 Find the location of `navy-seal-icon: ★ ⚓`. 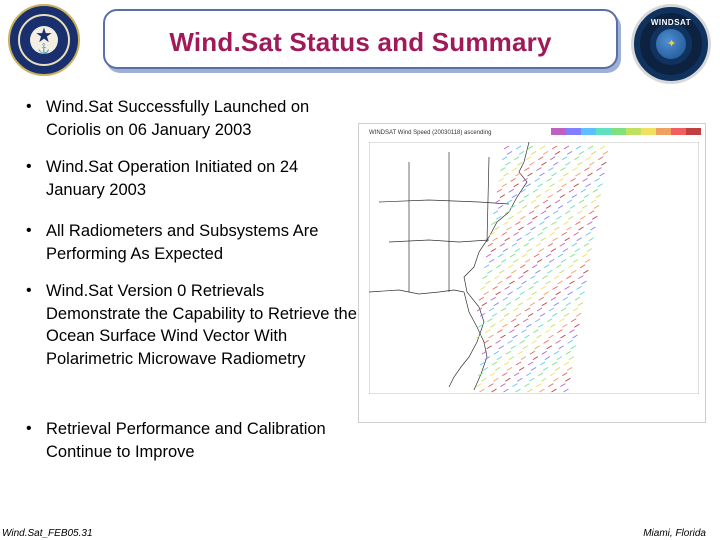

navy-seal-icon: ★ ⚓ is located at coordinates (44, 40).